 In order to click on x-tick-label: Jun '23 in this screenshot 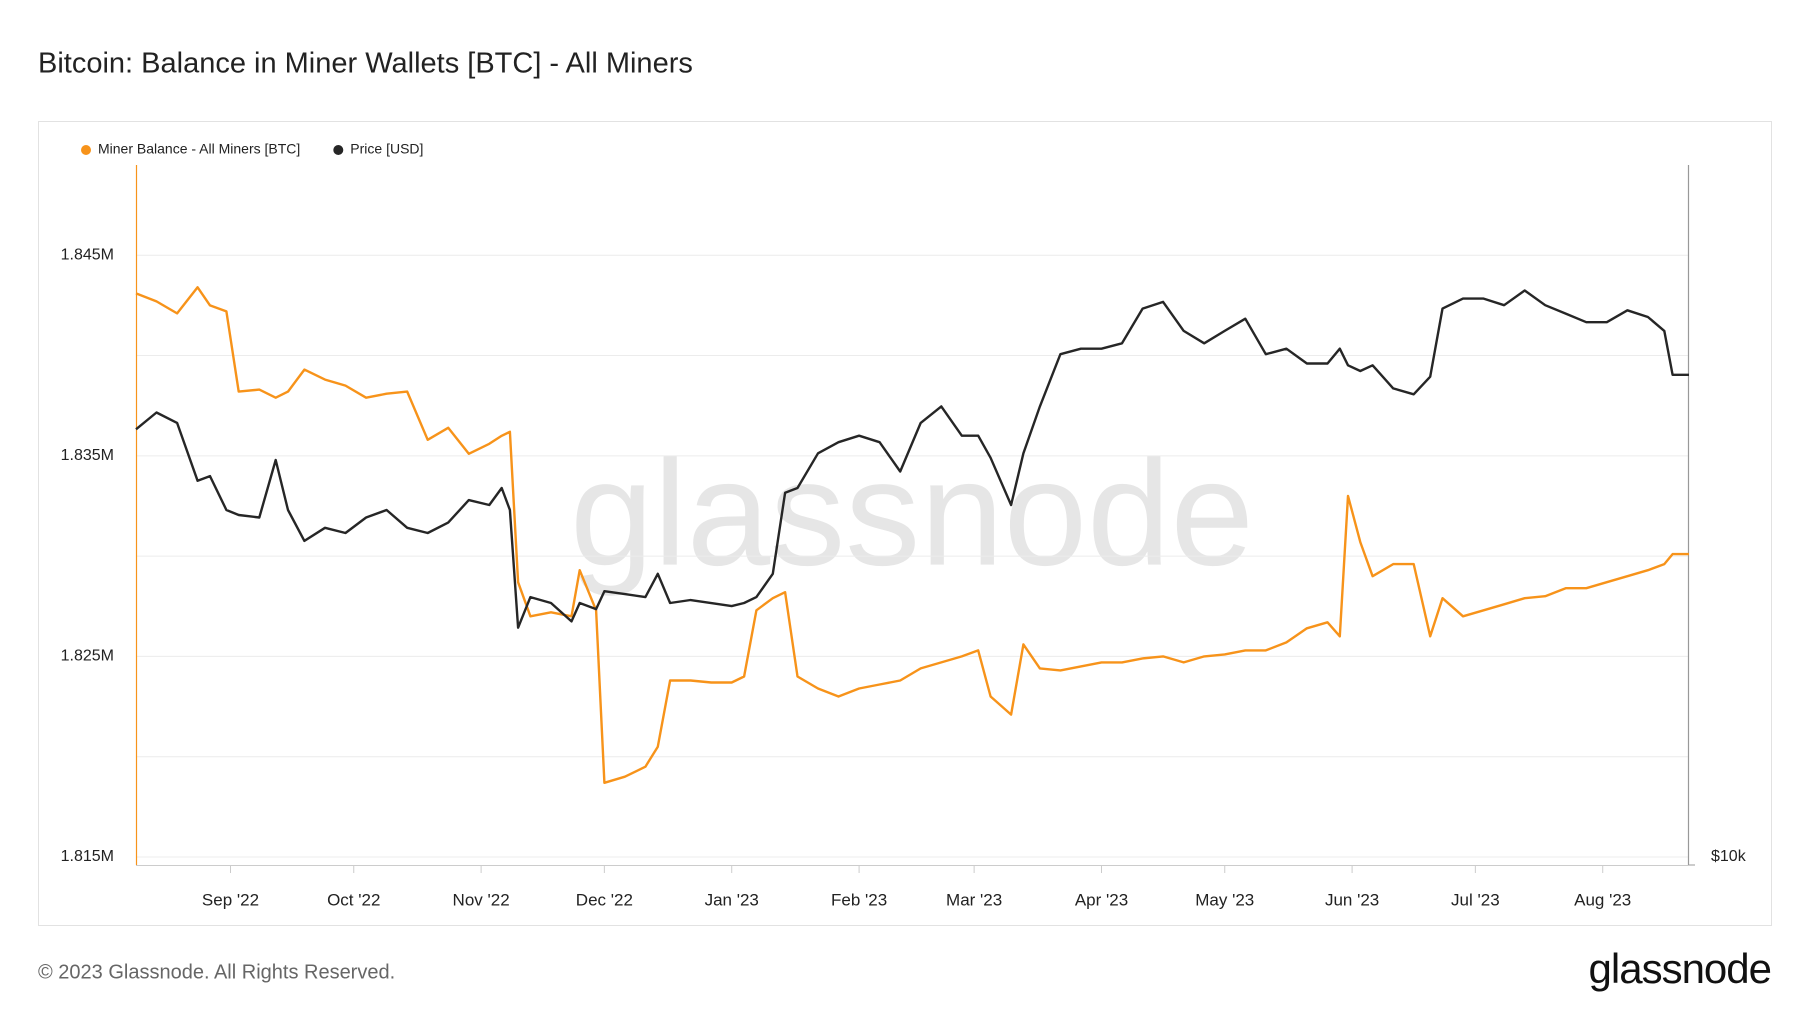, I will do `click(1352, 899)`.